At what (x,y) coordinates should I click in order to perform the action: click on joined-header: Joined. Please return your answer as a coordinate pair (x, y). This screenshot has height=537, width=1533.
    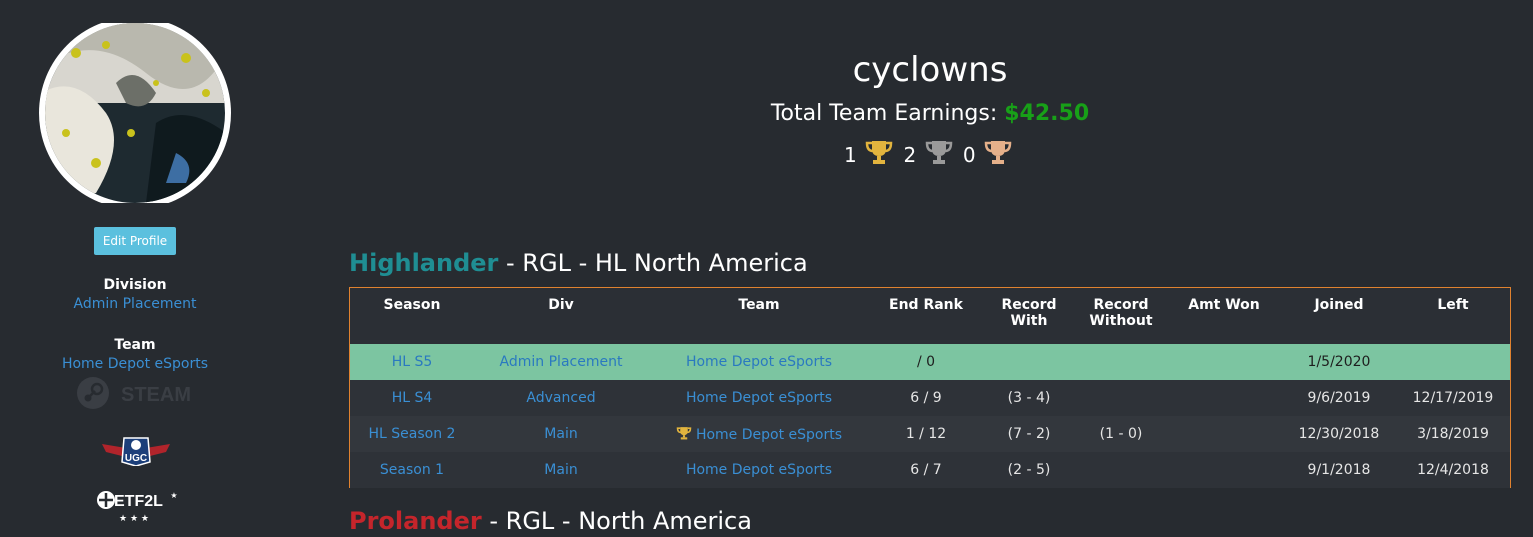
    Looking at the image, I should click on (1339, 305).